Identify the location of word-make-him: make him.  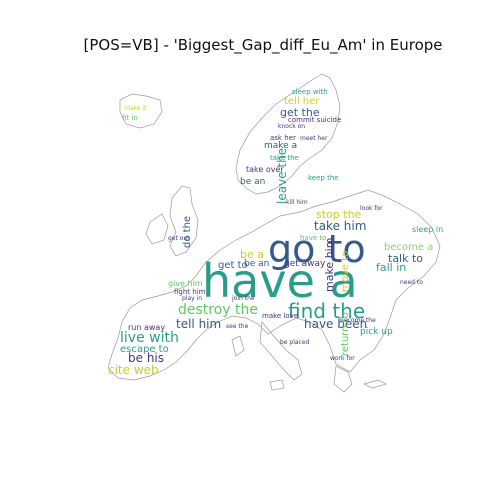
(329, 265).